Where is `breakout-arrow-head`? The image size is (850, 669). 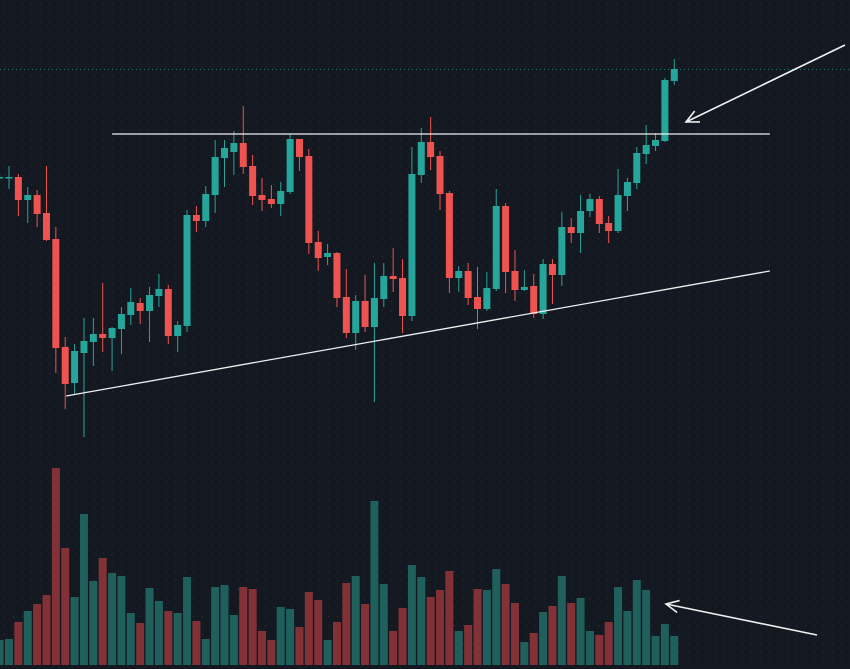
breakout-arrow-head is located at coordinates (692, 116).